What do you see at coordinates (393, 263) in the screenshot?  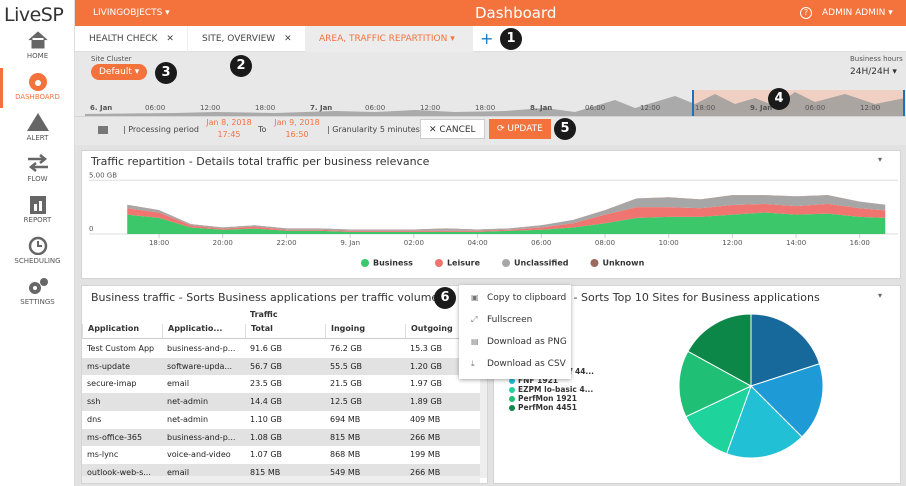 I see `legend-label: Business` at bounding box center [393, 263].